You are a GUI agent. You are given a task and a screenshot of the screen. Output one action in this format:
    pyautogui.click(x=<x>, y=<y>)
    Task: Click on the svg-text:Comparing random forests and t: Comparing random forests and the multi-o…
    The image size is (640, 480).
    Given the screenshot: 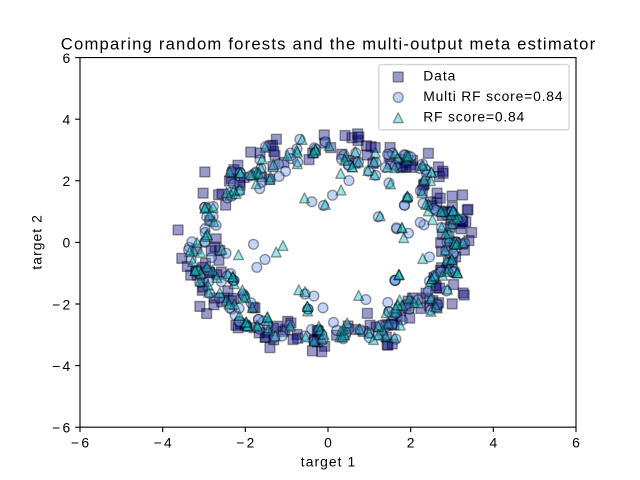 What is the action you would take?
    pyautogui.click(x=329, y=43)
    